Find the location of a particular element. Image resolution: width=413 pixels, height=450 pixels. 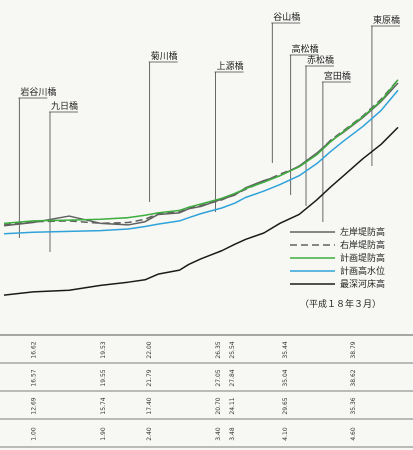

table-cell: 29.65 is located at coordinates (285, 405).